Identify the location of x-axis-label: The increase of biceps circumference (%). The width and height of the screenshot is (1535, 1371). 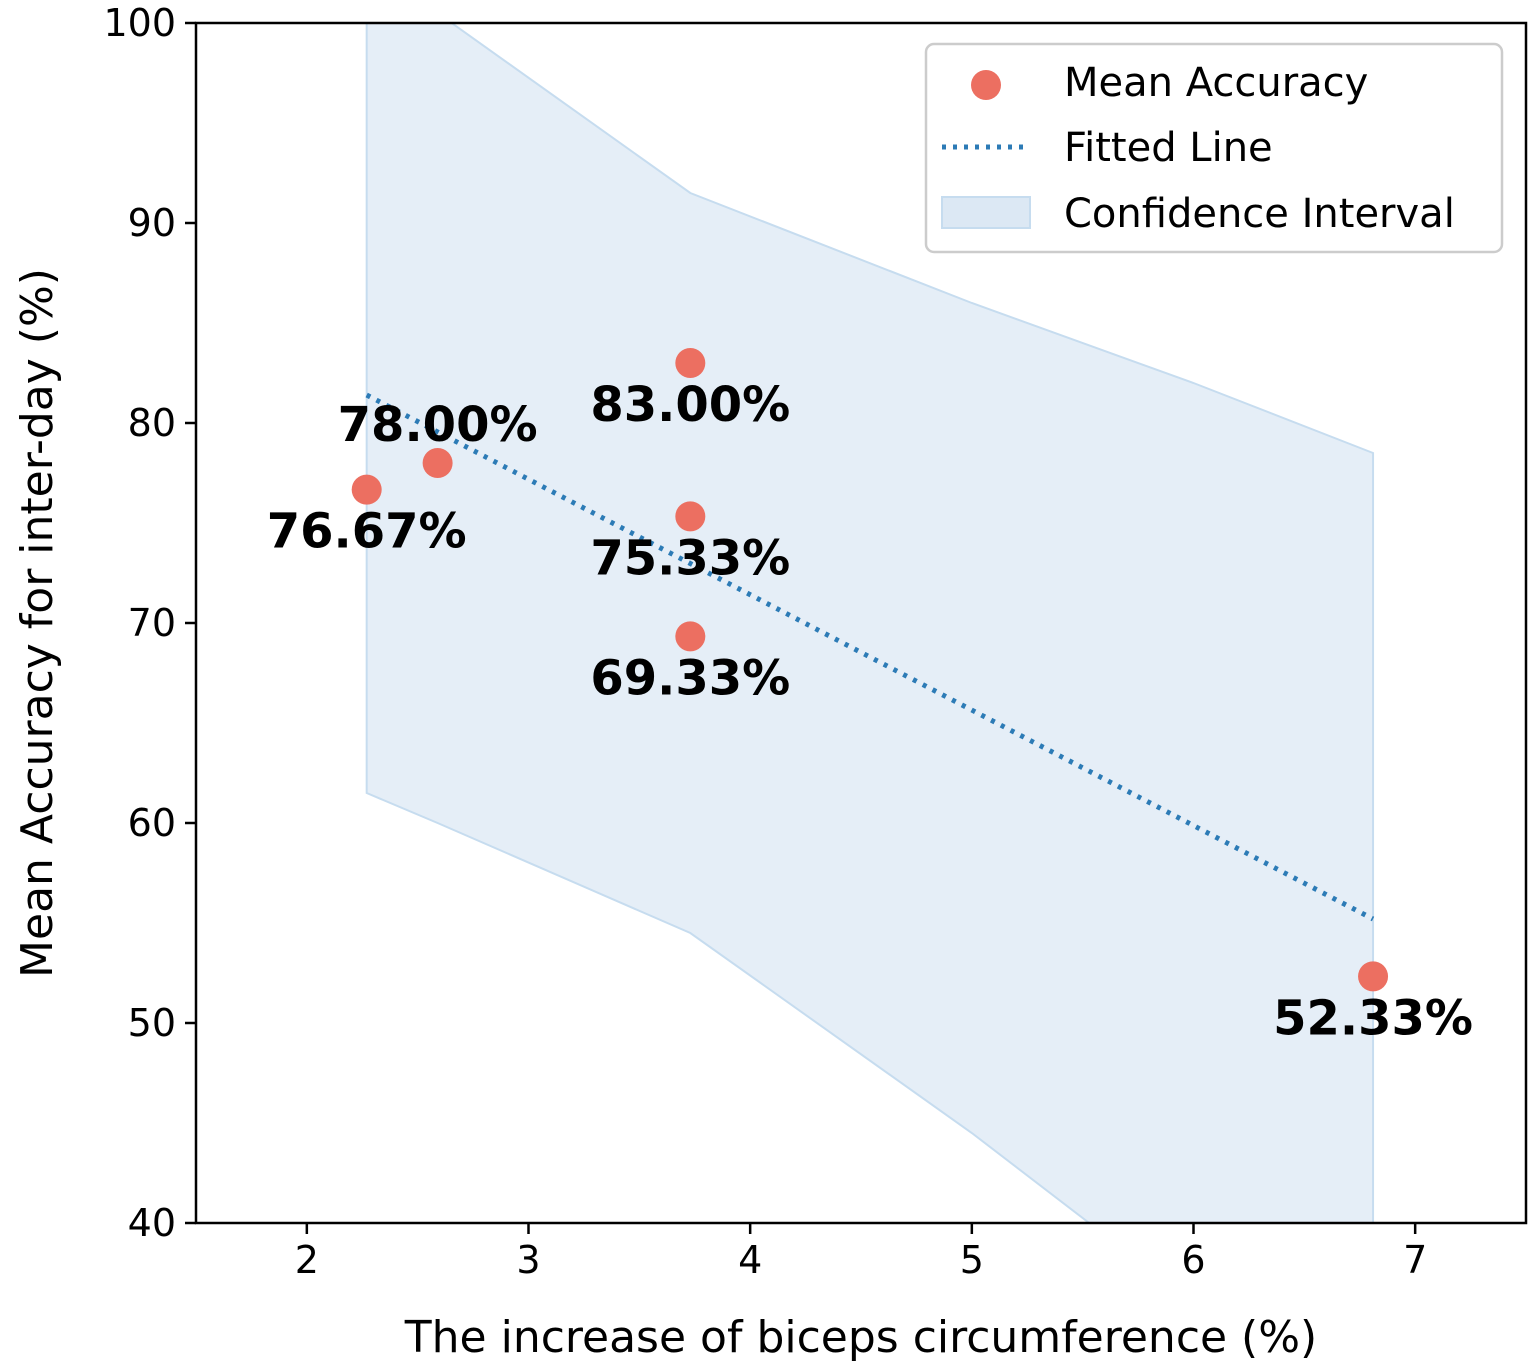
(860, 1337).